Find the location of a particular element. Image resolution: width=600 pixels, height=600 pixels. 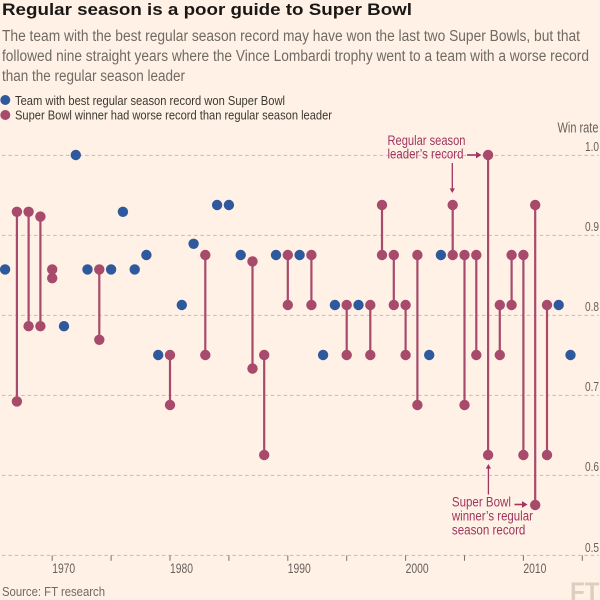

svg-text: 1990 is located at coordinates (299, 568).